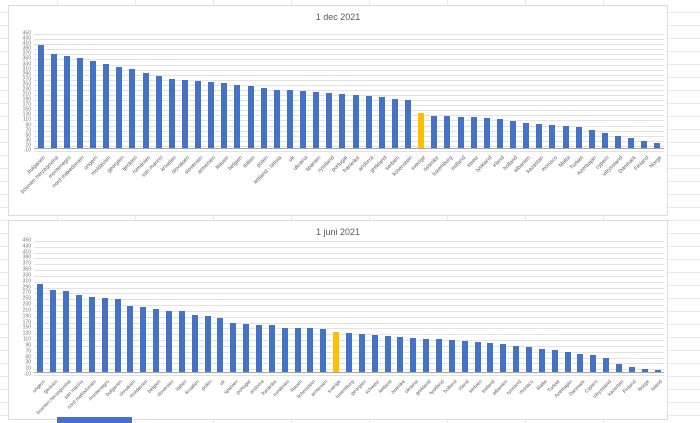 Image resolution: width=700 pixels, height=423 pixels. What do you see at coordinates (387, 354) in the screenshot?
I see `bar-lettland` at bounding box center [387, 354].